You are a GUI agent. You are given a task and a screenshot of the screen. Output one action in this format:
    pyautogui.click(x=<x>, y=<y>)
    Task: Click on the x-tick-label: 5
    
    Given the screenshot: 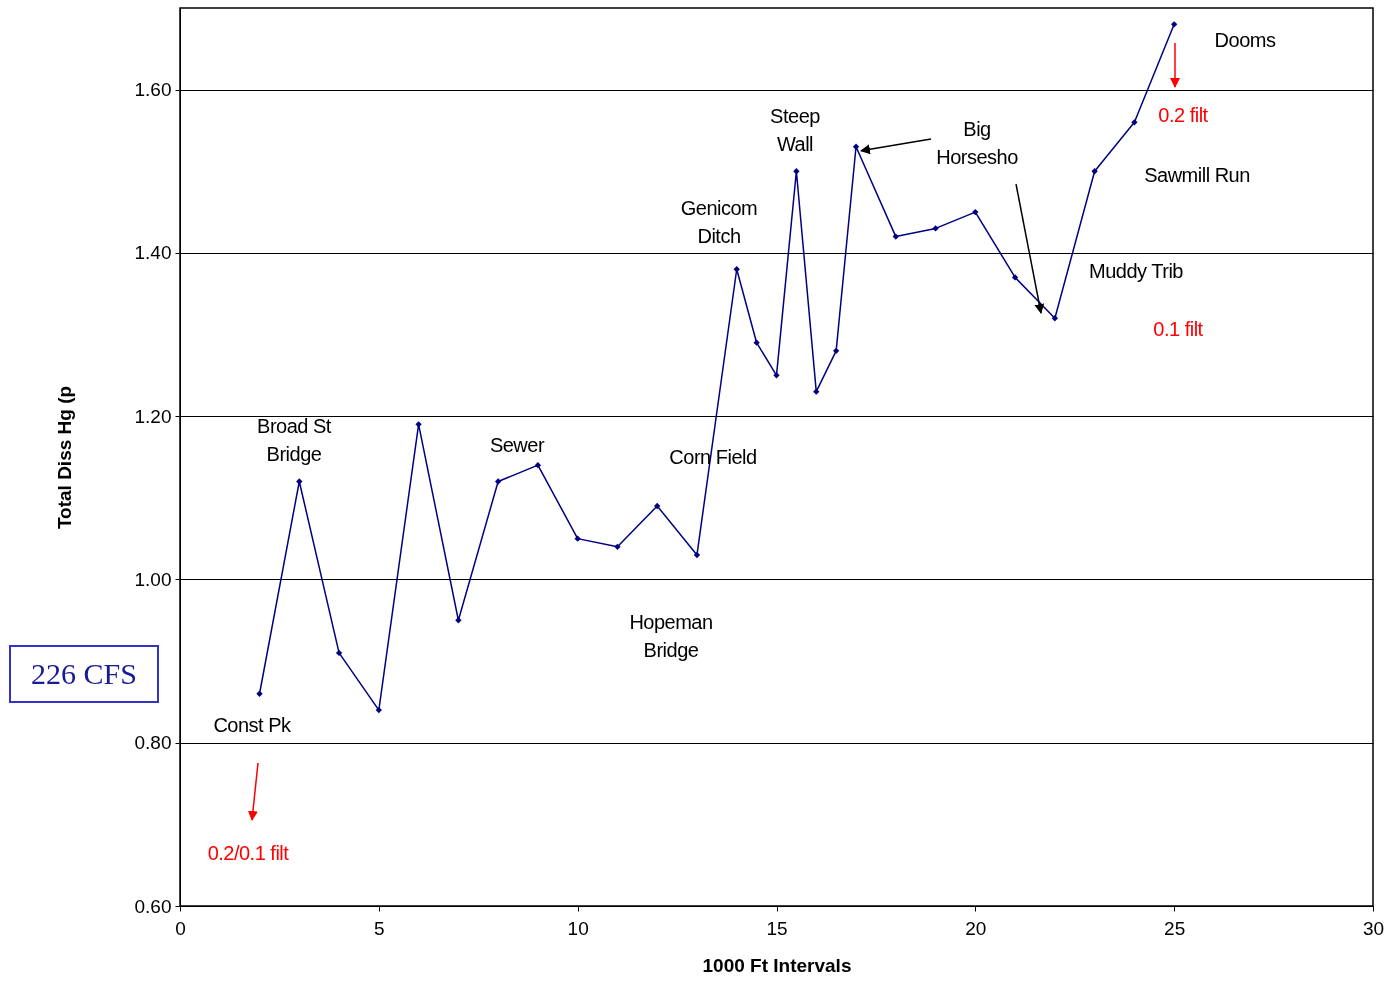 What is the action you would take?
    pyautogui.click(x=379, y=928)
    